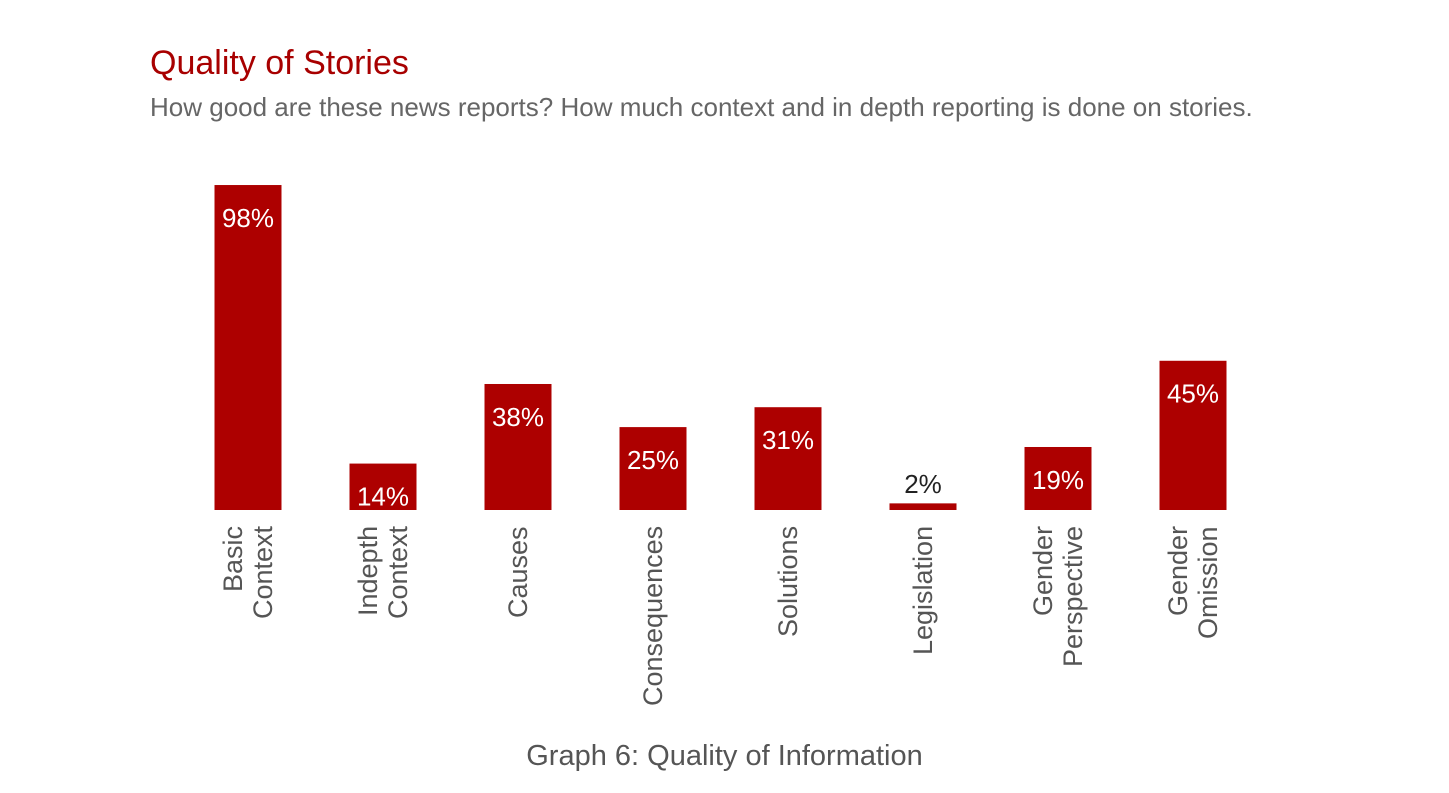 The width and height of the screenshot is (1449, 793). What do you see at coordinates (788, 582) in the screenshot?
I see `x-tick-label: Solutions` at bounding box center [788, 582].